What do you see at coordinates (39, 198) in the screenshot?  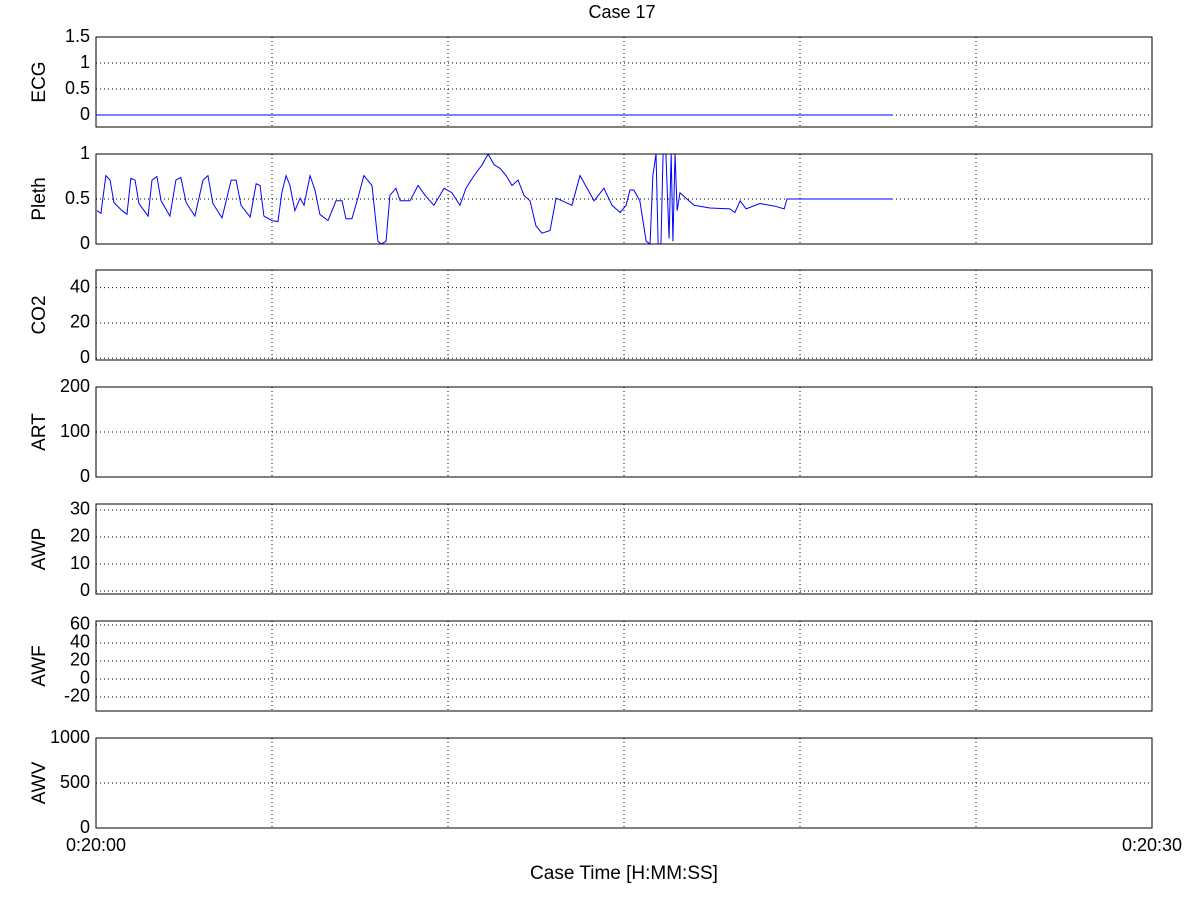 I see `y-axis-label: Pleth` at bounding box center [39, 198].